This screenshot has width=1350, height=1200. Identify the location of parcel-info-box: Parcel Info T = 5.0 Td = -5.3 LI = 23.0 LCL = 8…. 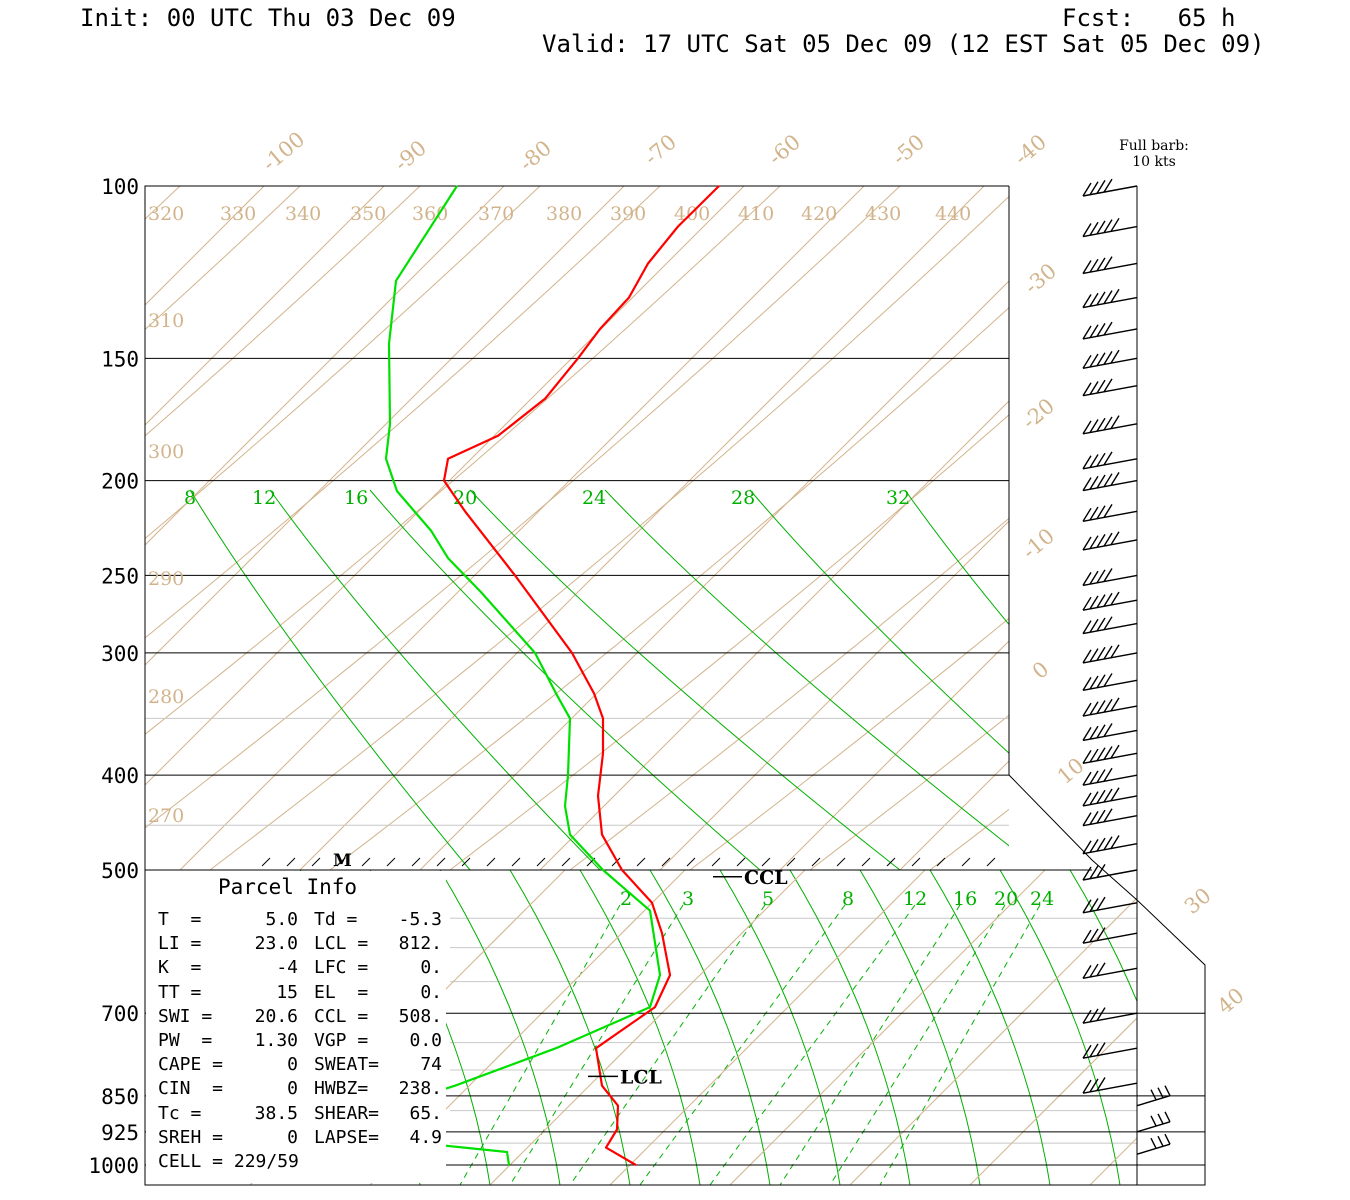
(296, 1027).